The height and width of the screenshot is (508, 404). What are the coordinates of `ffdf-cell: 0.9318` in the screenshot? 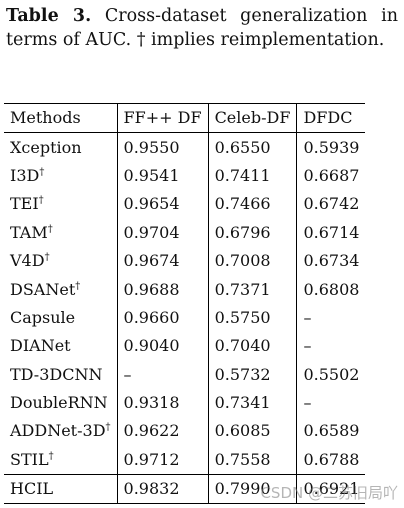 It's located at (162, 403).